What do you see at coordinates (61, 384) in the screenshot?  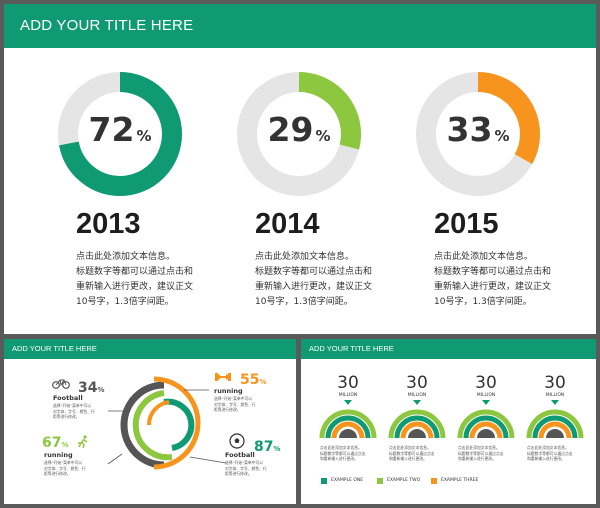 I see `bicycle-icon` at bounding box center [61, 384].